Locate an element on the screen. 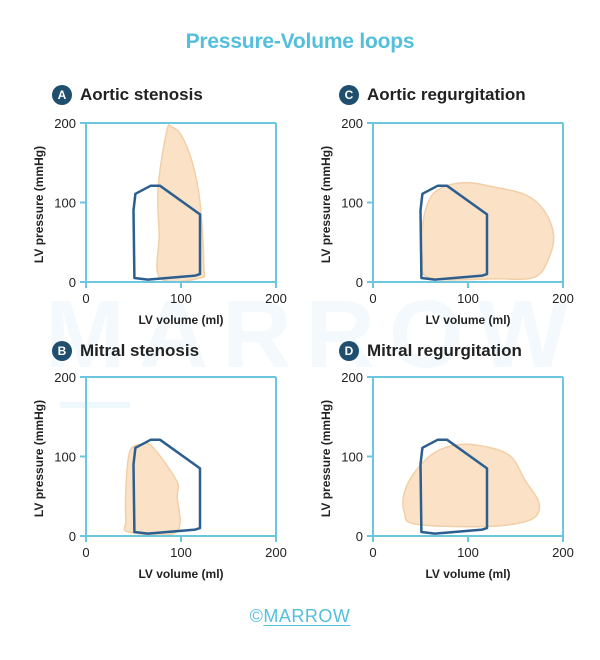  panel-letter-badge: C is located at coordinates (349, 95).